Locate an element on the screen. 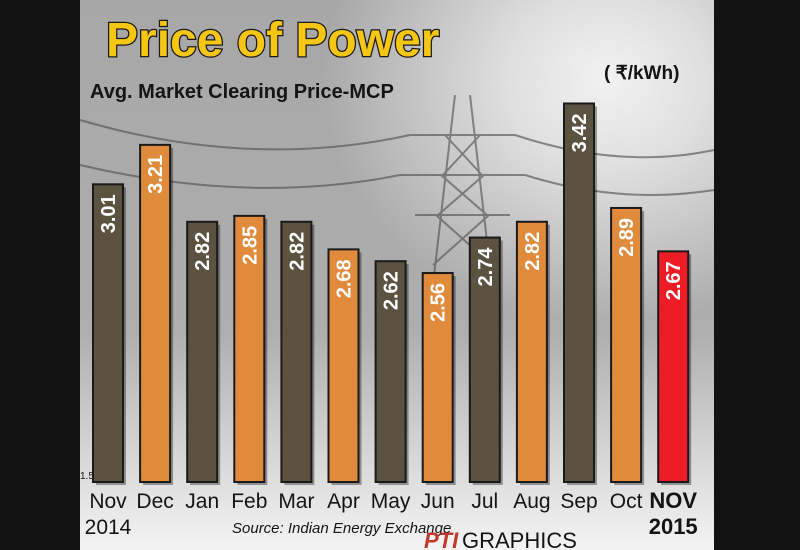 This screenshot has height=550, width=800. bar-value-label: 2.62 is located at coordinates (392, 290).